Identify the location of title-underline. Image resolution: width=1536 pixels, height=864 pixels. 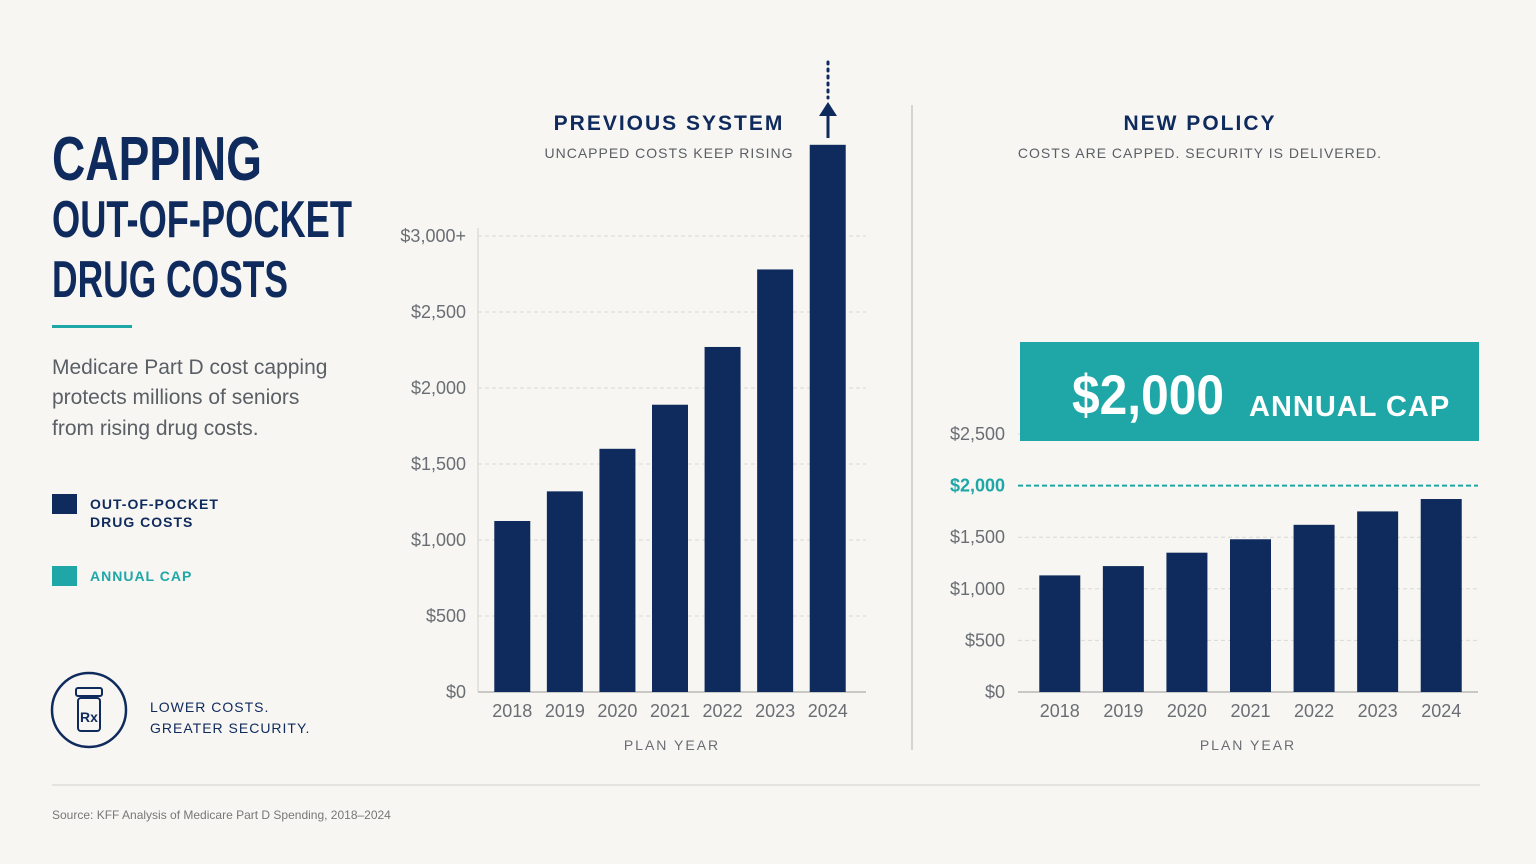
(92, 326).